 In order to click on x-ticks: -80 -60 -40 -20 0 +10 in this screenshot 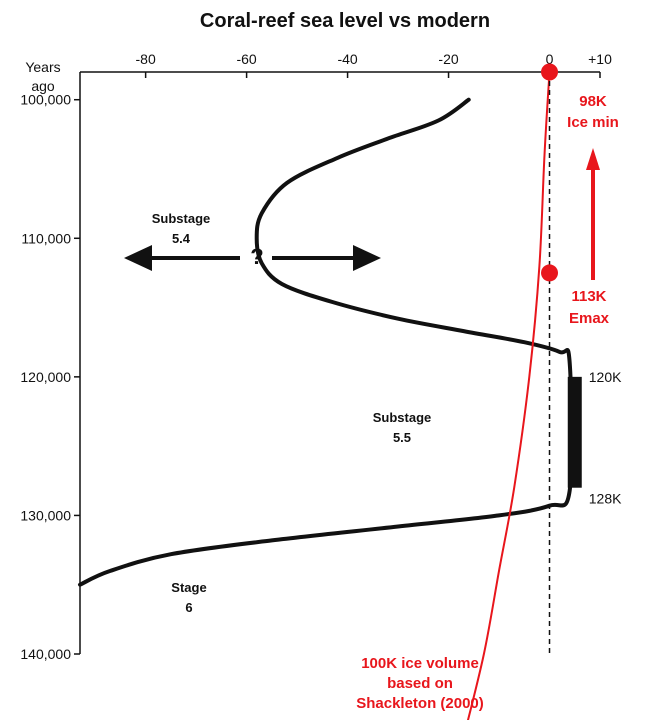, I will do `click(374, 64)`.